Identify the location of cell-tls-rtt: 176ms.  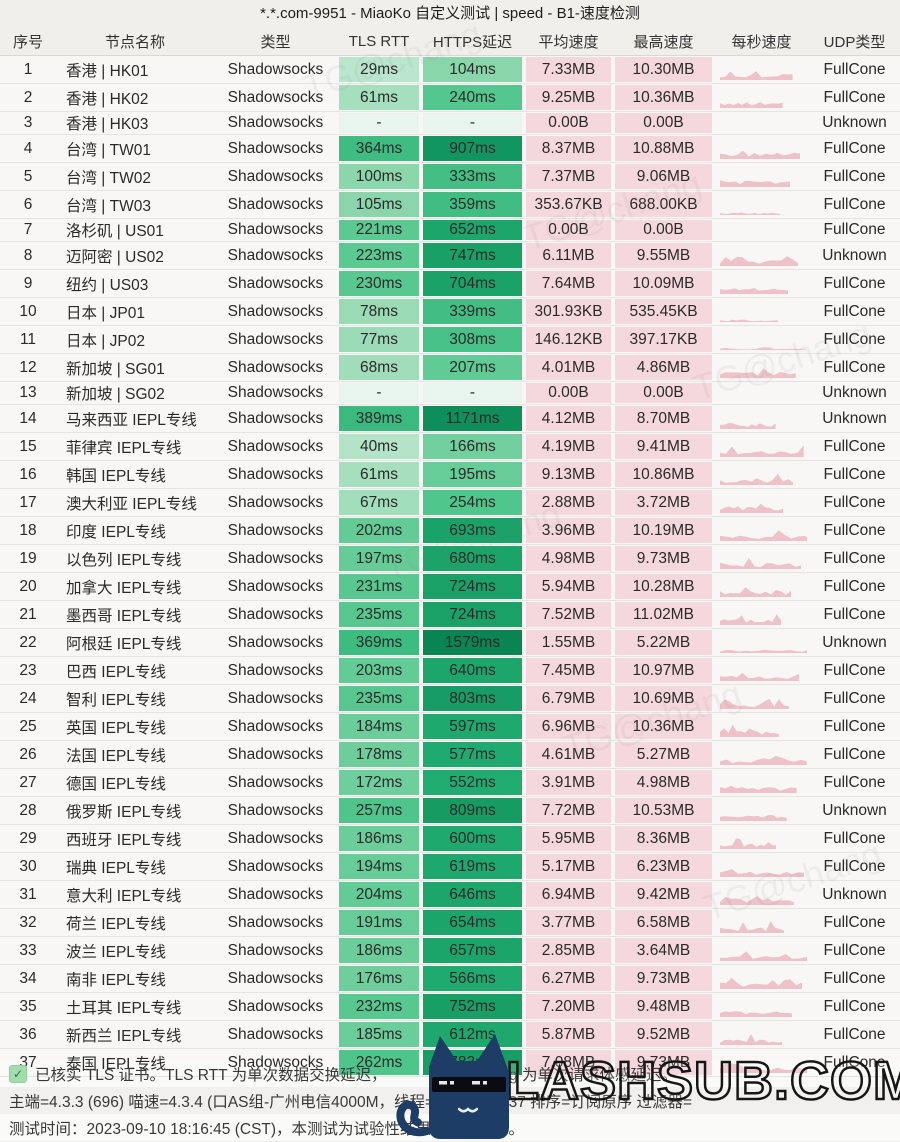
(379, 978).